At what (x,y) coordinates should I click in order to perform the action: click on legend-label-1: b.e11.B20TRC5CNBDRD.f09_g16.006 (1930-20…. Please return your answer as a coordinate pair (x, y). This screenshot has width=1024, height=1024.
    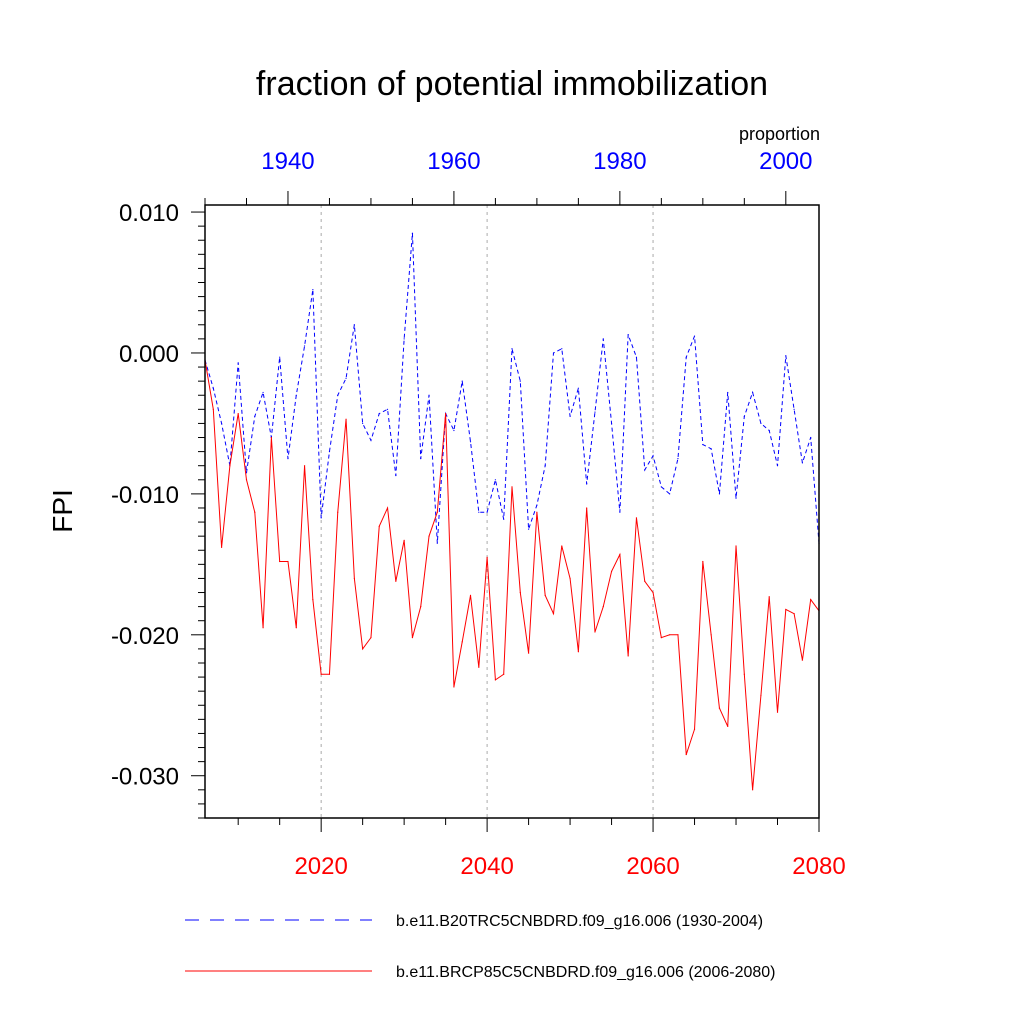
    Looking at the image, I should click on (579, 921).